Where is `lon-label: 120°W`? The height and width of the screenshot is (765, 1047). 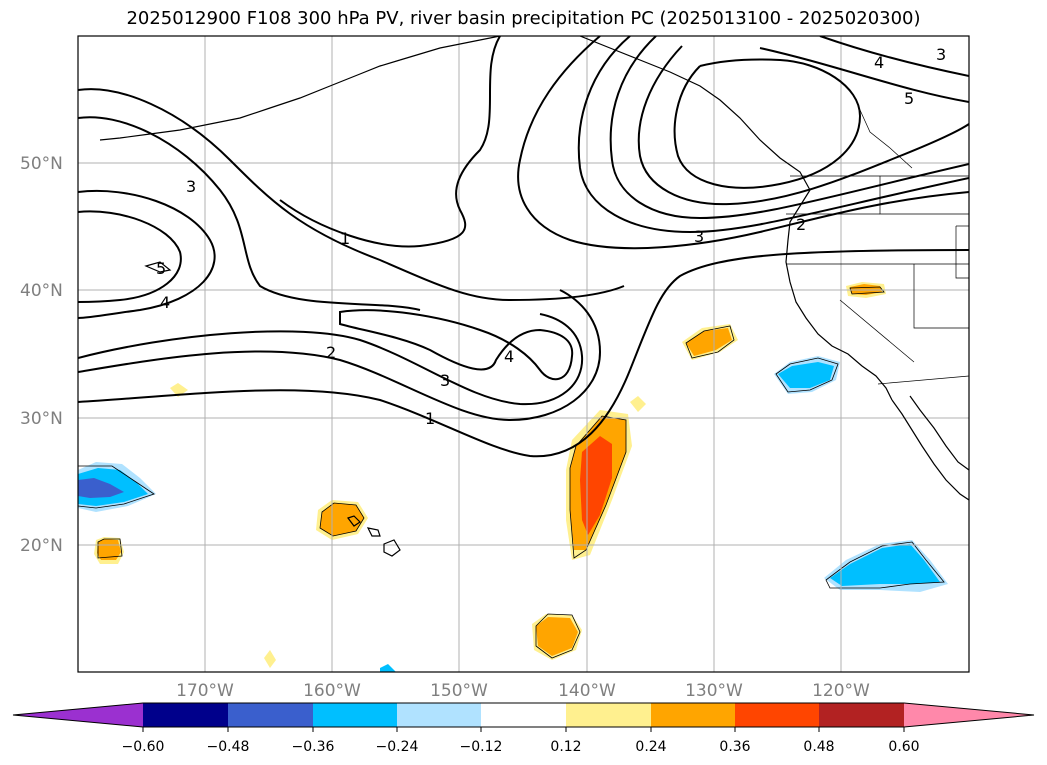 lon-label: 120°W is located at coordinates (841, 691).